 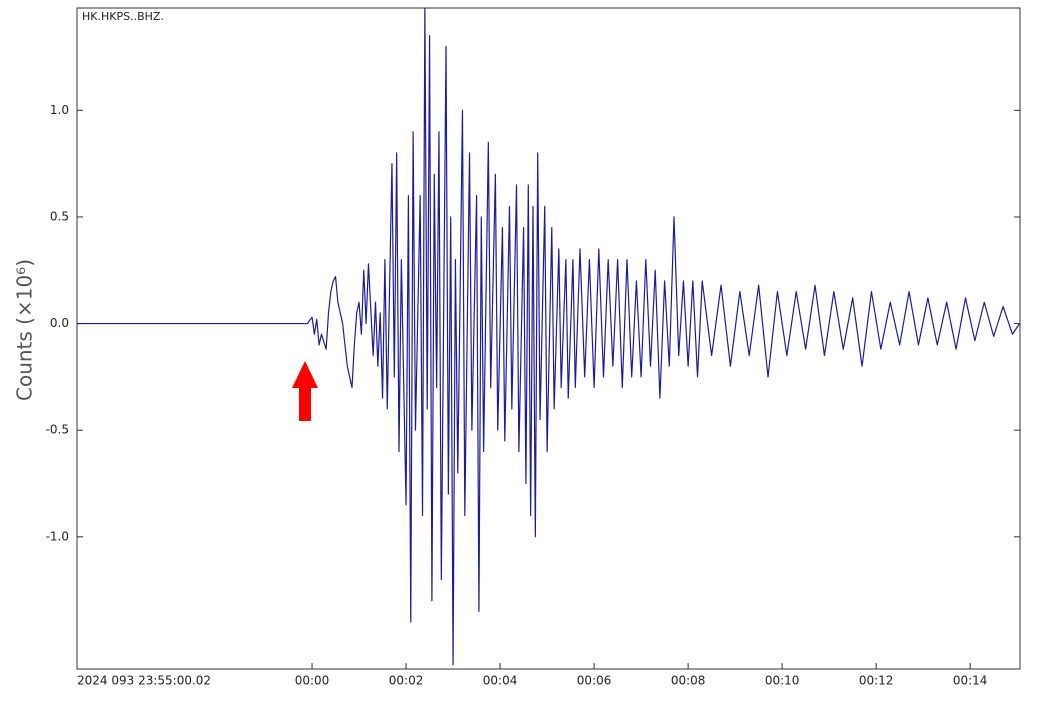 What do you see at coordinates (25, 330) in the screenshot?
I see `y-axis-label: Counts (×10⁶)` at bounding box center [25, 330].